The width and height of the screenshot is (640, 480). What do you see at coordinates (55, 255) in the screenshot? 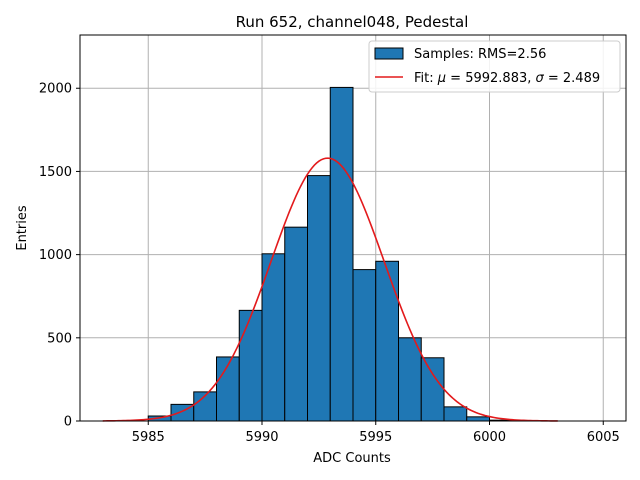
I see `y-tick-label: 1000` at bounding box center [55, 255].